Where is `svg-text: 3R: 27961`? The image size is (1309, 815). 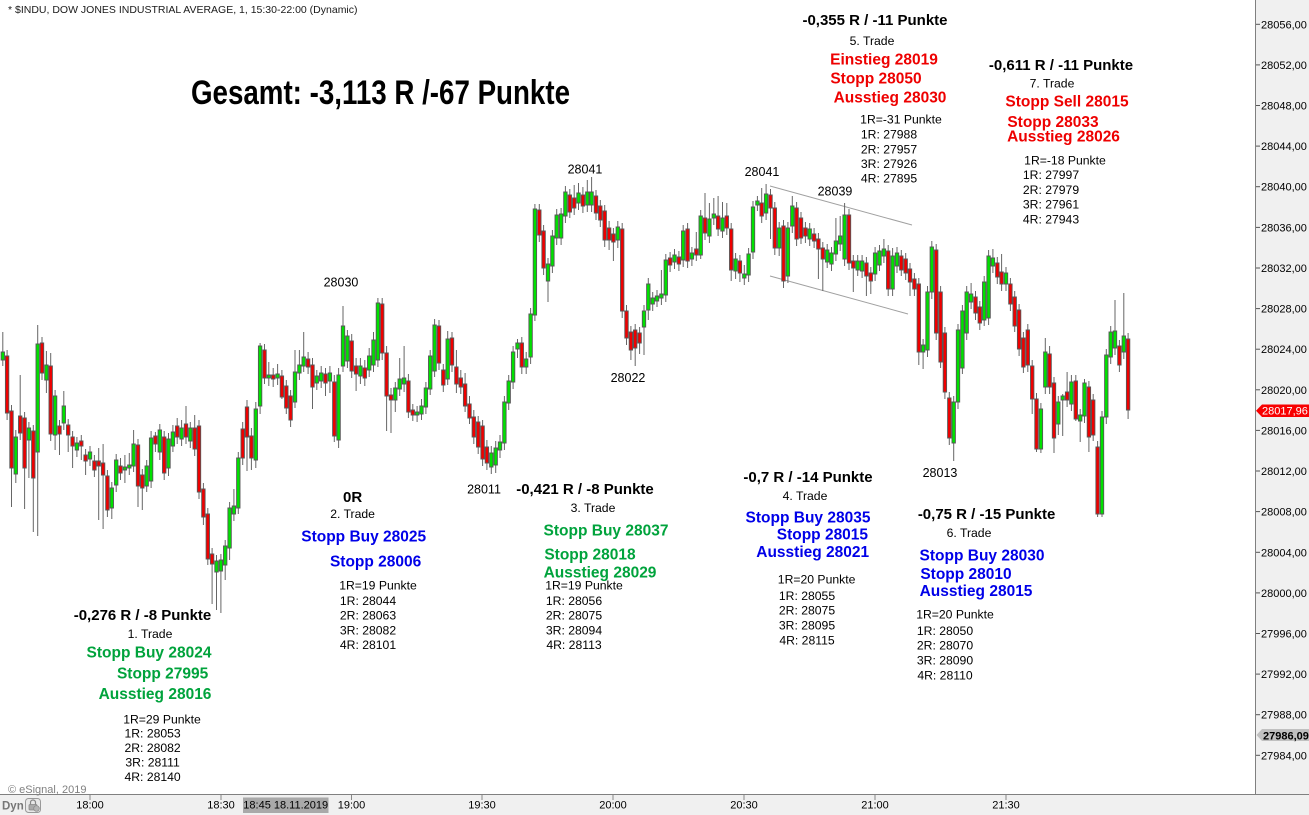 svg-text: 3R: 27961 is located at coordinates (1051, 204).